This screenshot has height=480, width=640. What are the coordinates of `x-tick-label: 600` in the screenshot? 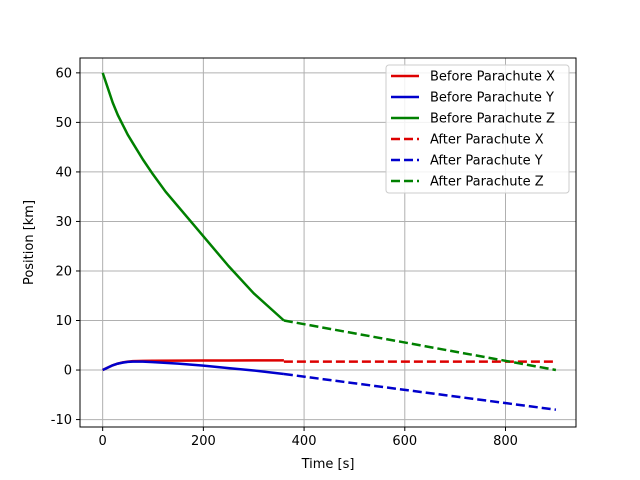 It's located at (404, 441).